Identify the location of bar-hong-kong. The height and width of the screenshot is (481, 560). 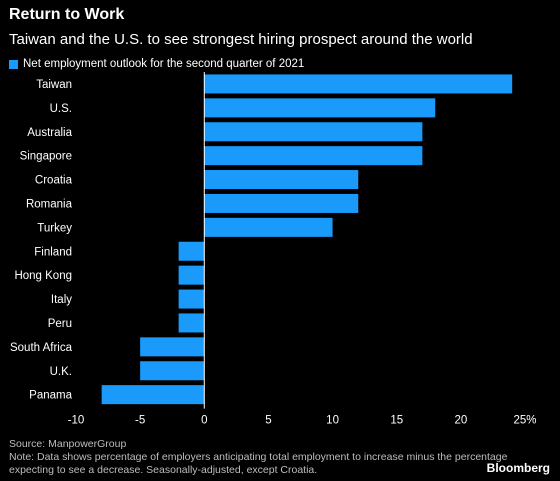
(191, 275).